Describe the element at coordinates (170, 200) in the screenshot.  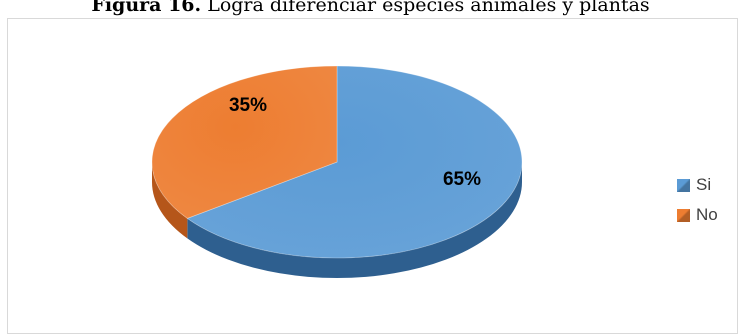
I see `pie-side-no` at that location.